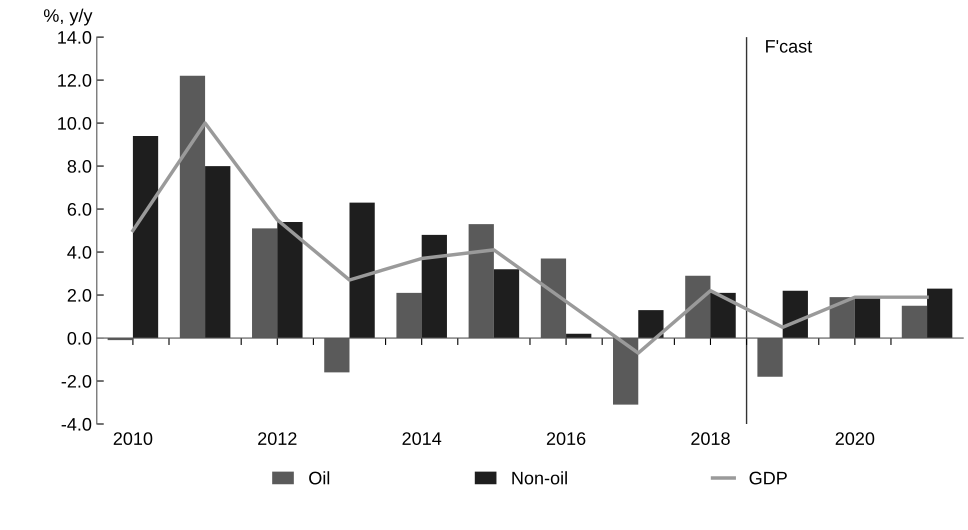 Image resolution: width=968 pixels, height=530 pixels. I want to click on y-tick-label: -4.0, so click(77, 424).